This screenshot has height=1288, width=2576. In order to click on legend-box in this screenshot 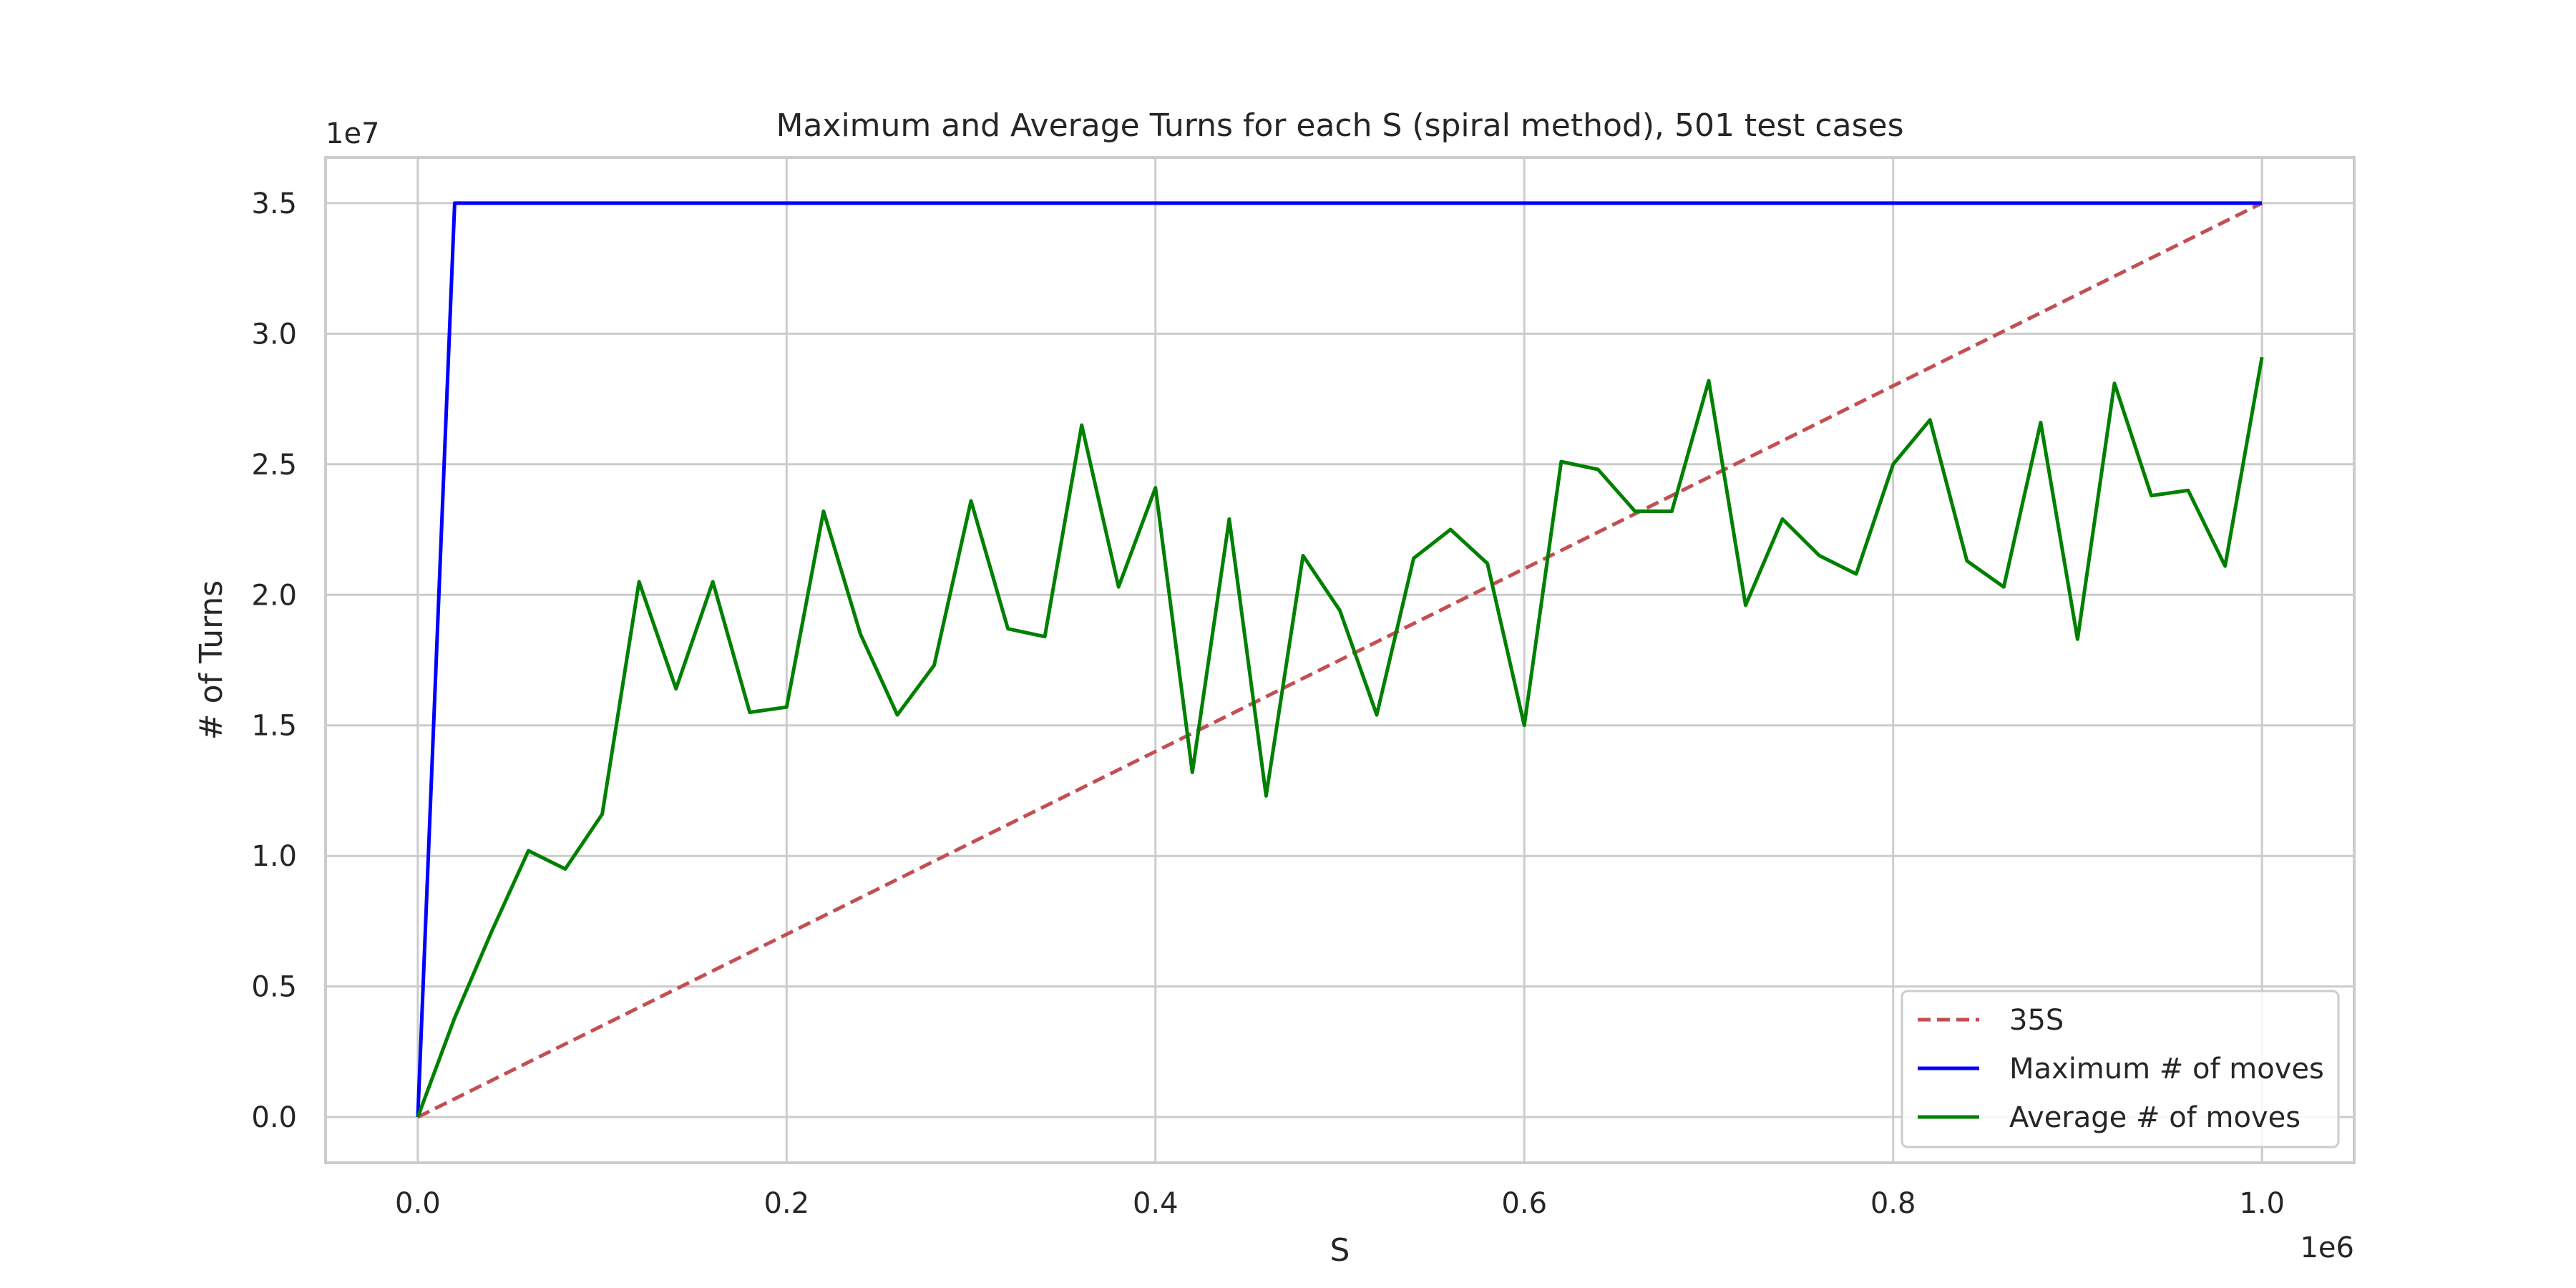, I will do `click(2120, 1069)`.